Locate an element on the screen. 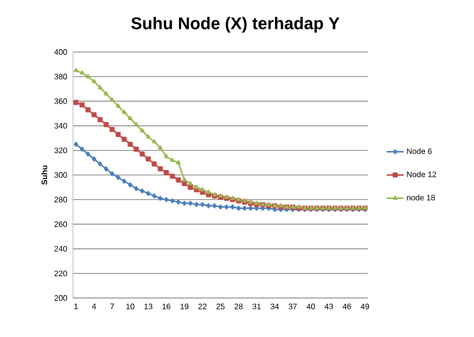 This screenshot has width=474, height=337. chart-title: Suhu Node (X) terhadap Y is located at coordinates (235, 24).